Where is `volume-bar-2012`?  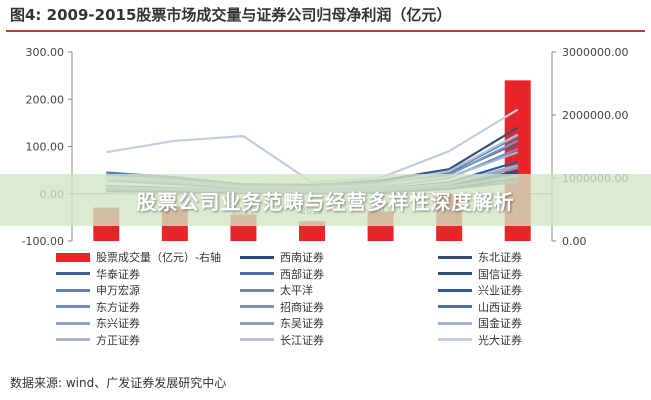
volume-bar-2012 is located at coordinates (312, 231).